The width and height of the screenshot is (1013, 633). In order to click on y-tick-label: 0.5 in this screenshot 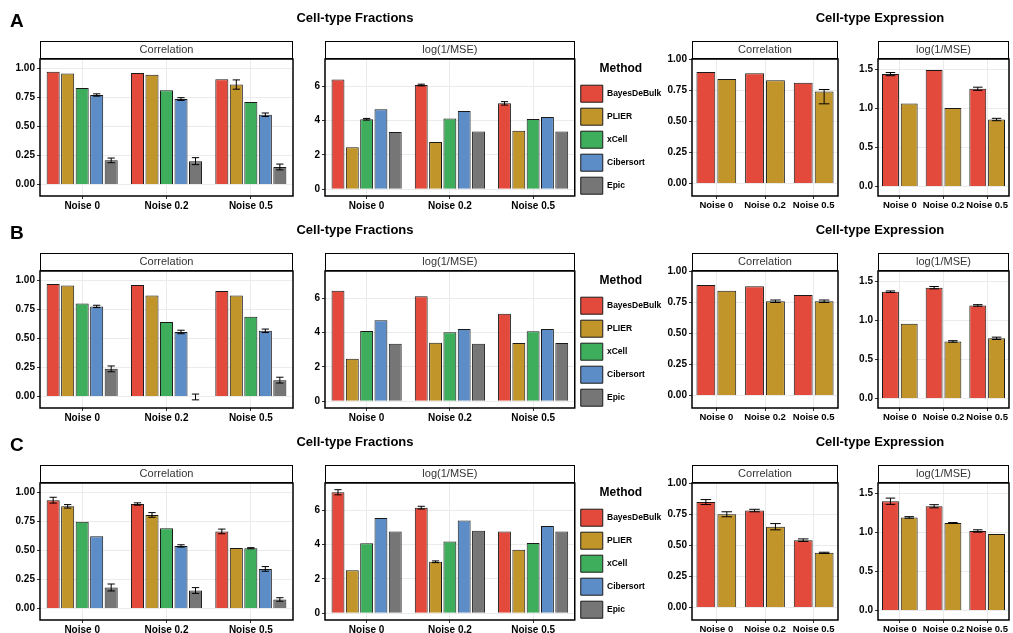, I will do `click(866, 359)`.